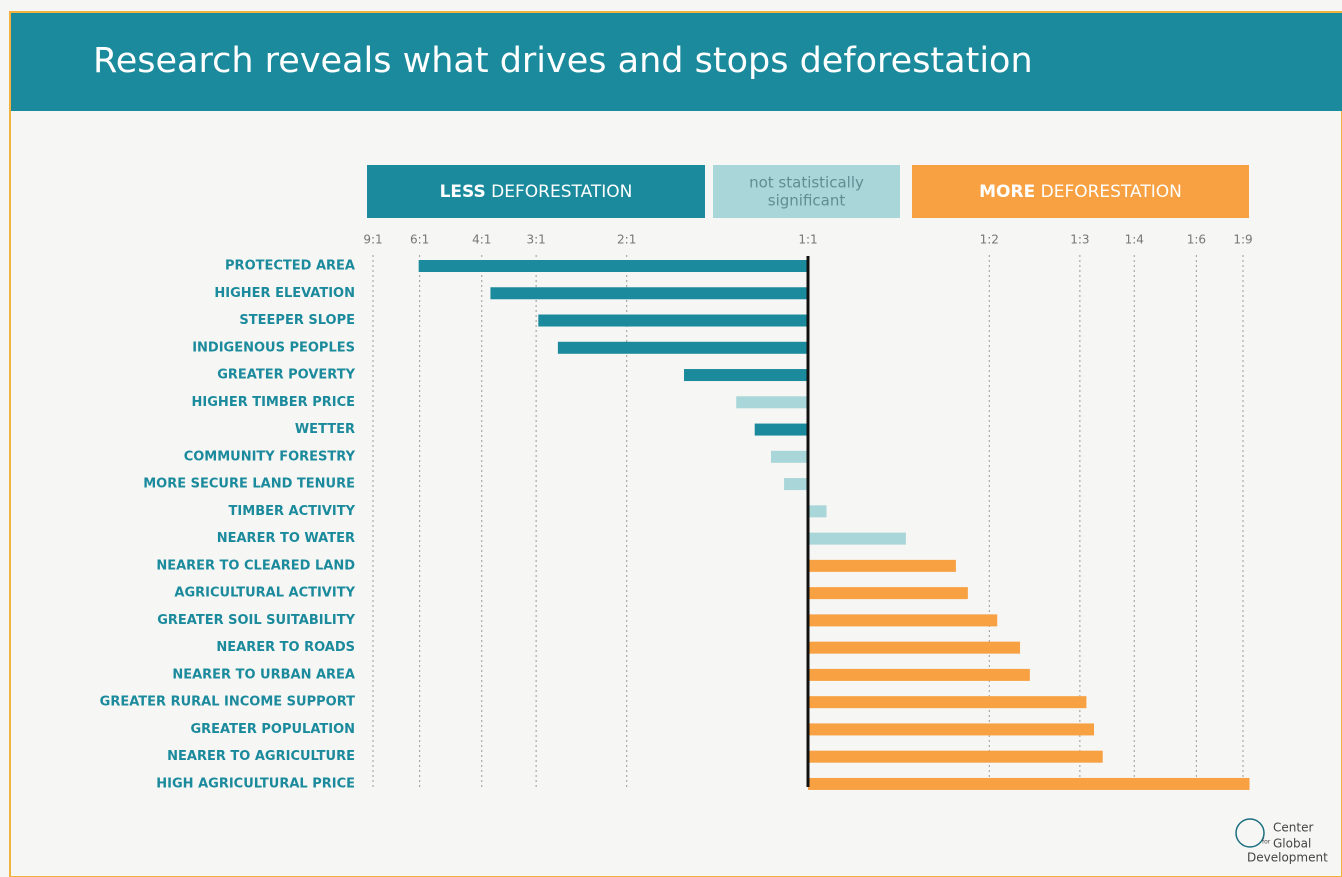  I want to click on logo-icon, so click(1250, 833).